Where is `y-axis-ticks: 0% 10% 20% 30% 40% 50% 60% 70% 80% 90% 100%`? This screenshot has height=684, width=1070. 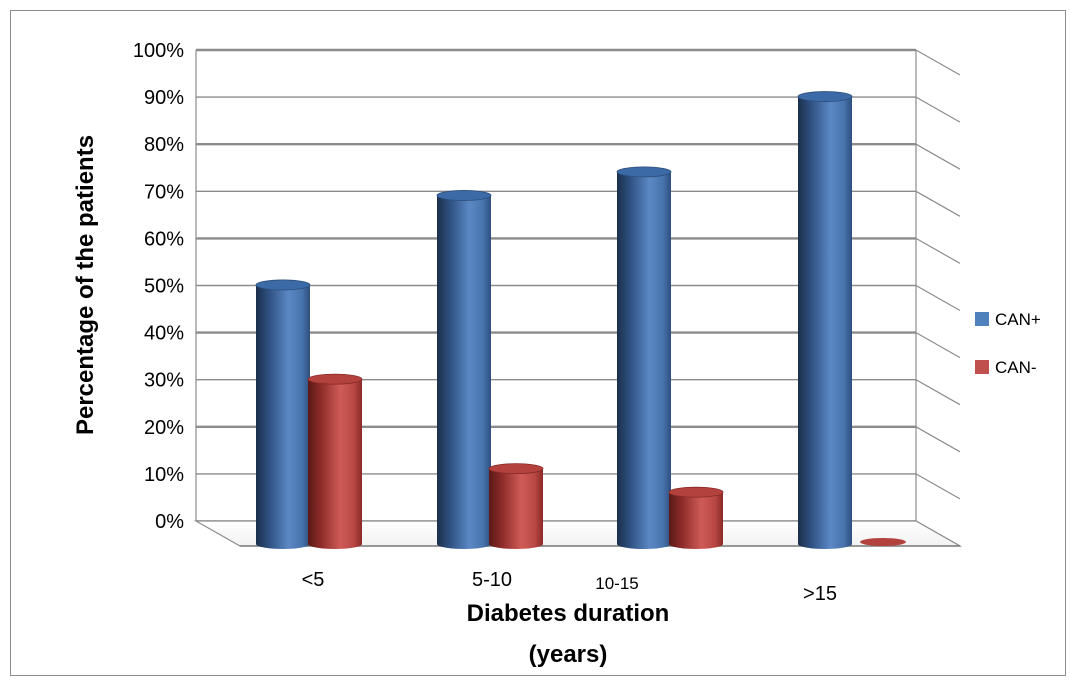
y-axis-ticks: 0% 10% 20% 30% 40% 50% 60% 70% 80% 90% 100% is located at coordinates (158, 286).